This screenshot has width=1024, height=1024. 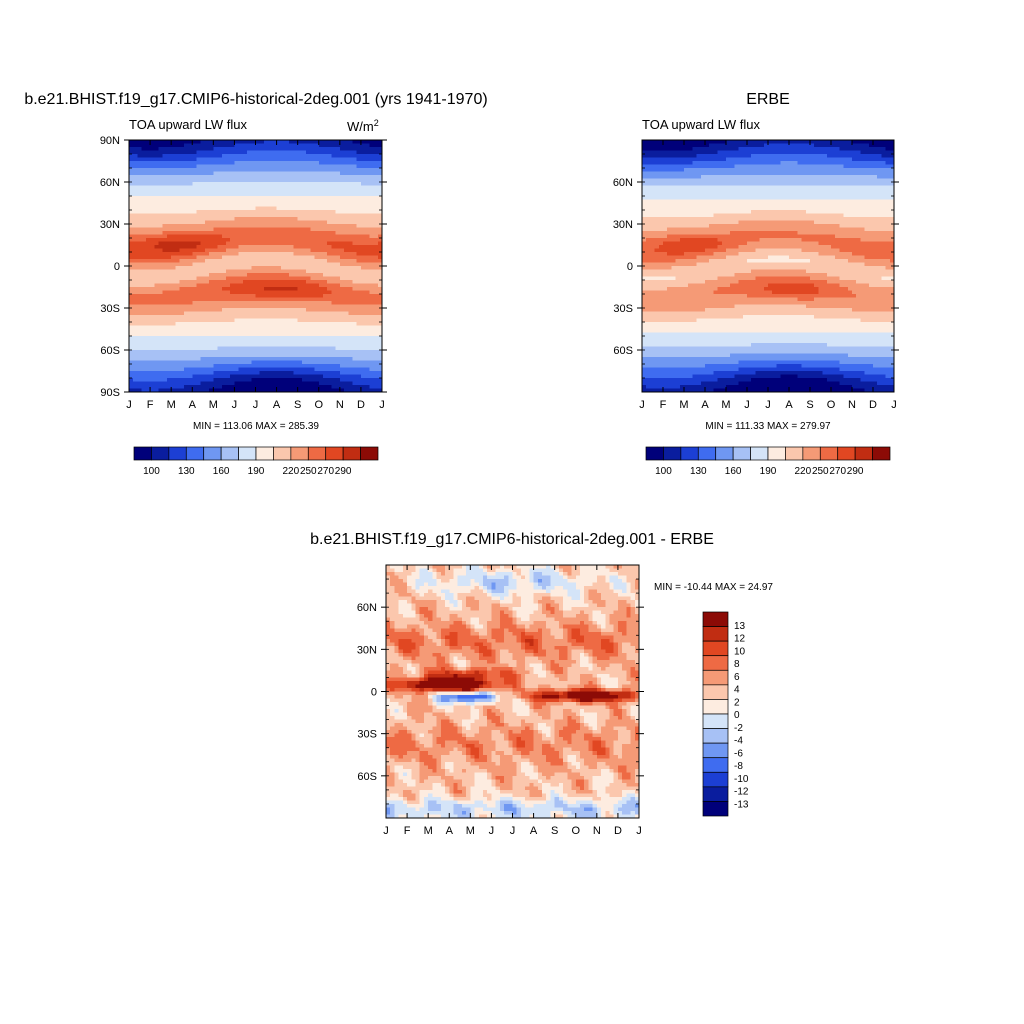 I want to click on x-tick-label: S, so click(x=297, y=405).